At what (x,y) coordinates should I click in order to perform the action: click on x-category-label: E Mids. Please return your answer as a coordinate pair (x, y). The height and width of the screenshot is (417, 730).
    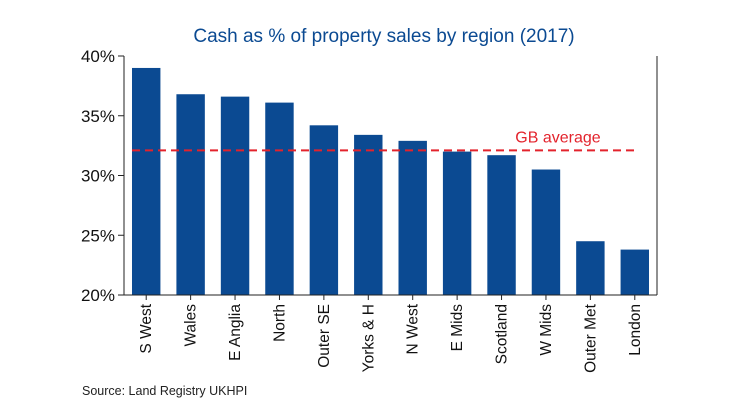
    Looking at the image, I should click on (457, 328).